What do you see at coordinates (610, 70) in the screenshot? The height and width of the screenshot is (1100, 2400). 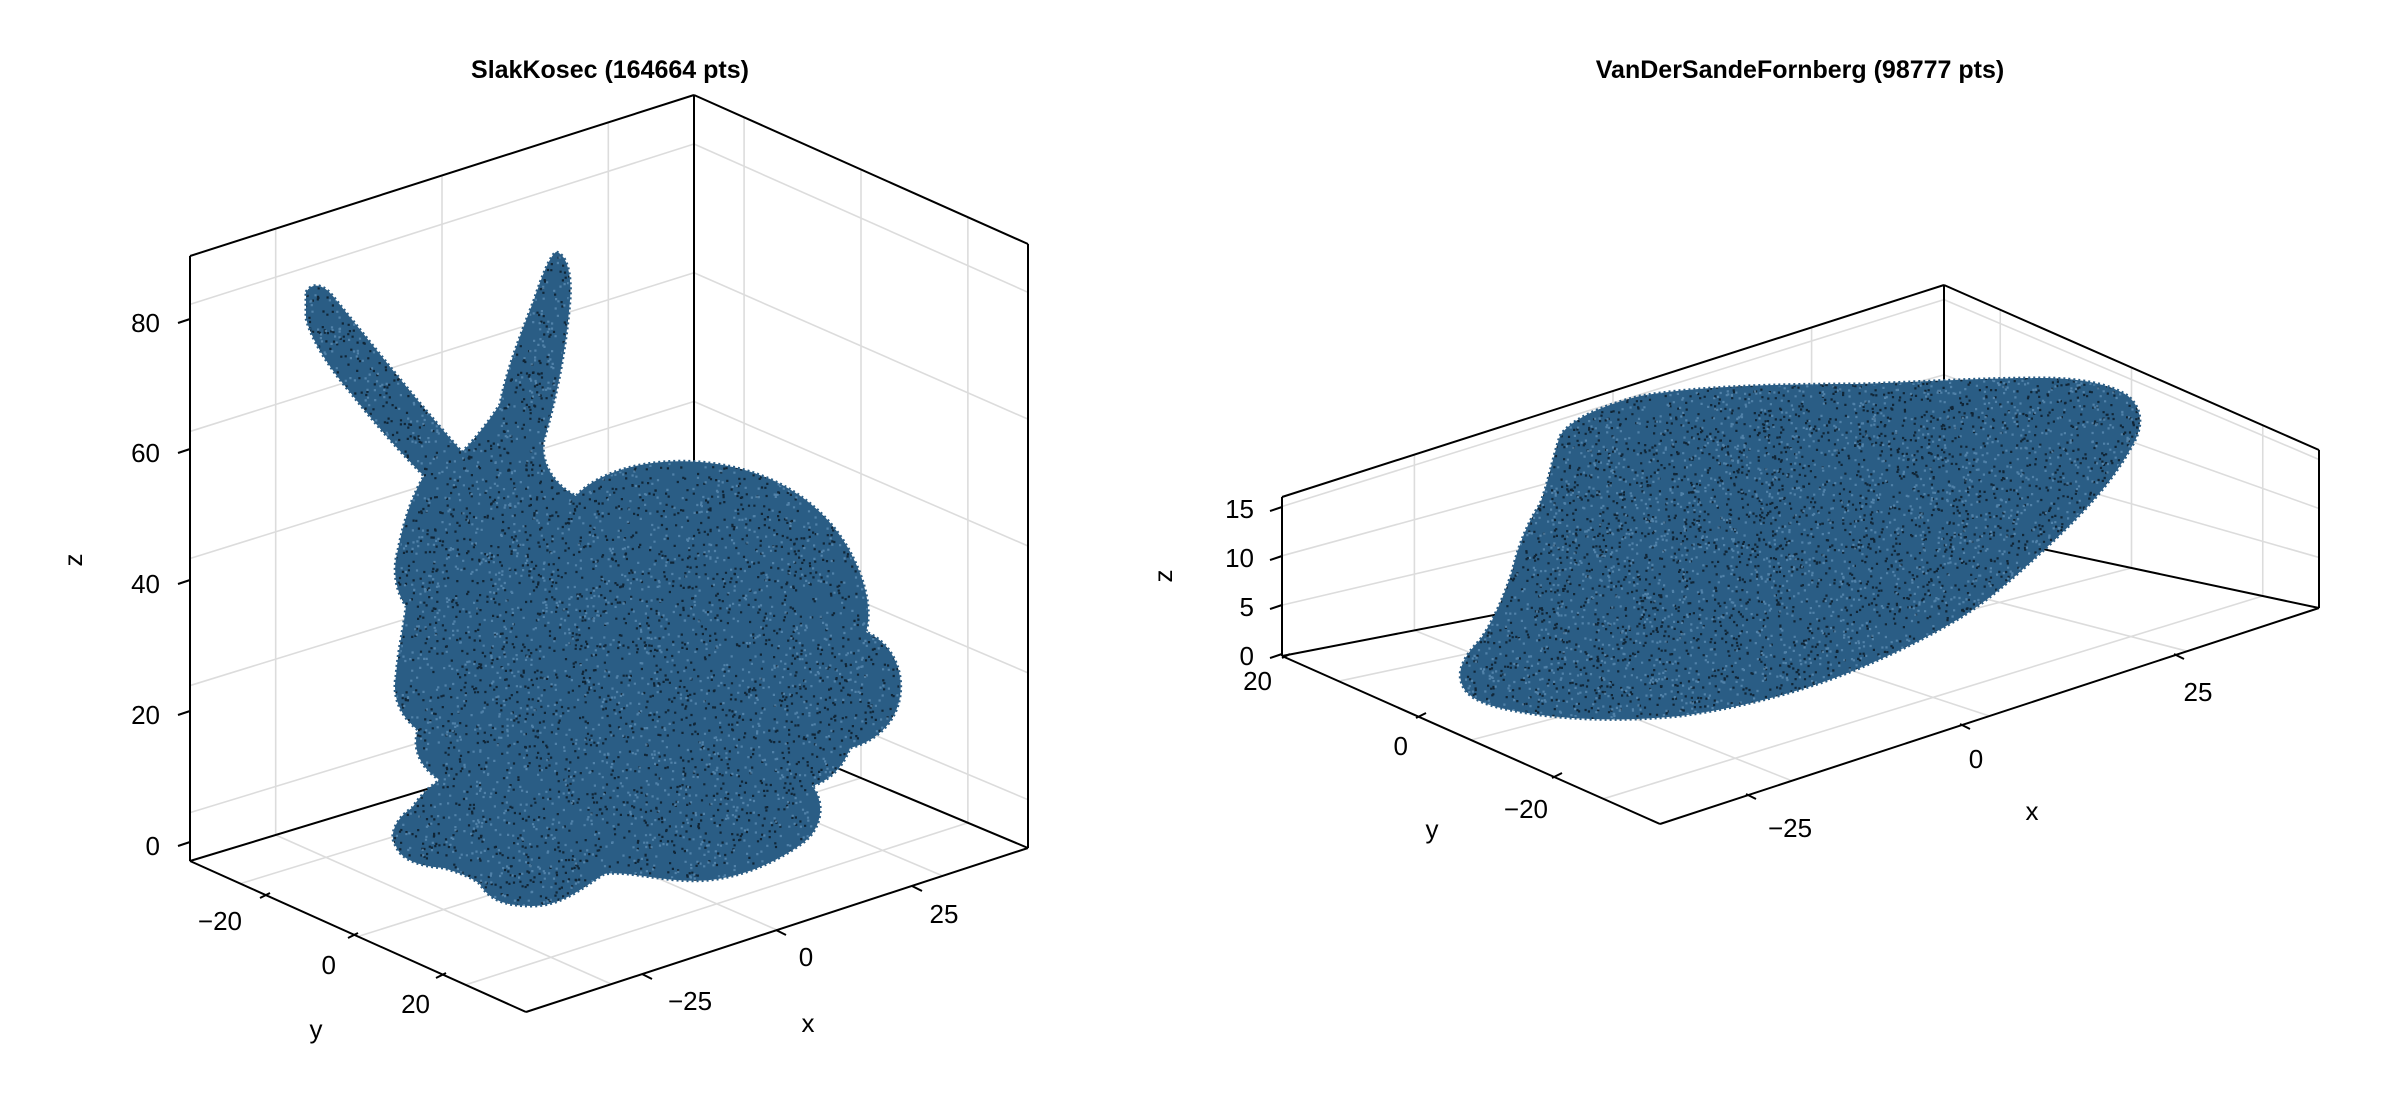 I see `plot-title: SlakKosec (164664 pts)` at bounding box center [610, 70].